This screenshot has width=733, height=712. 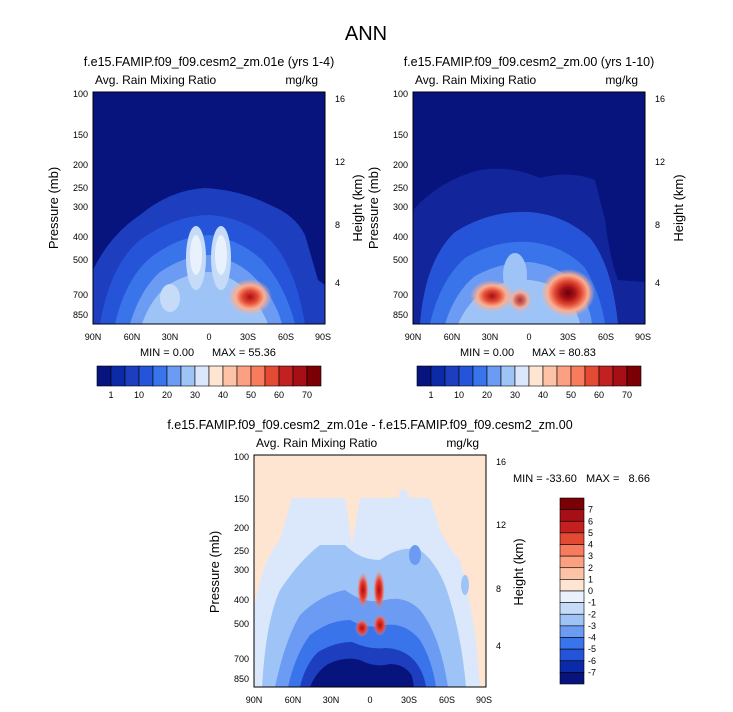 I want to click on panel-2-bottom-axis: 90N 60N 30N 0 30S 60S 90S, so click(x=528, y=337).